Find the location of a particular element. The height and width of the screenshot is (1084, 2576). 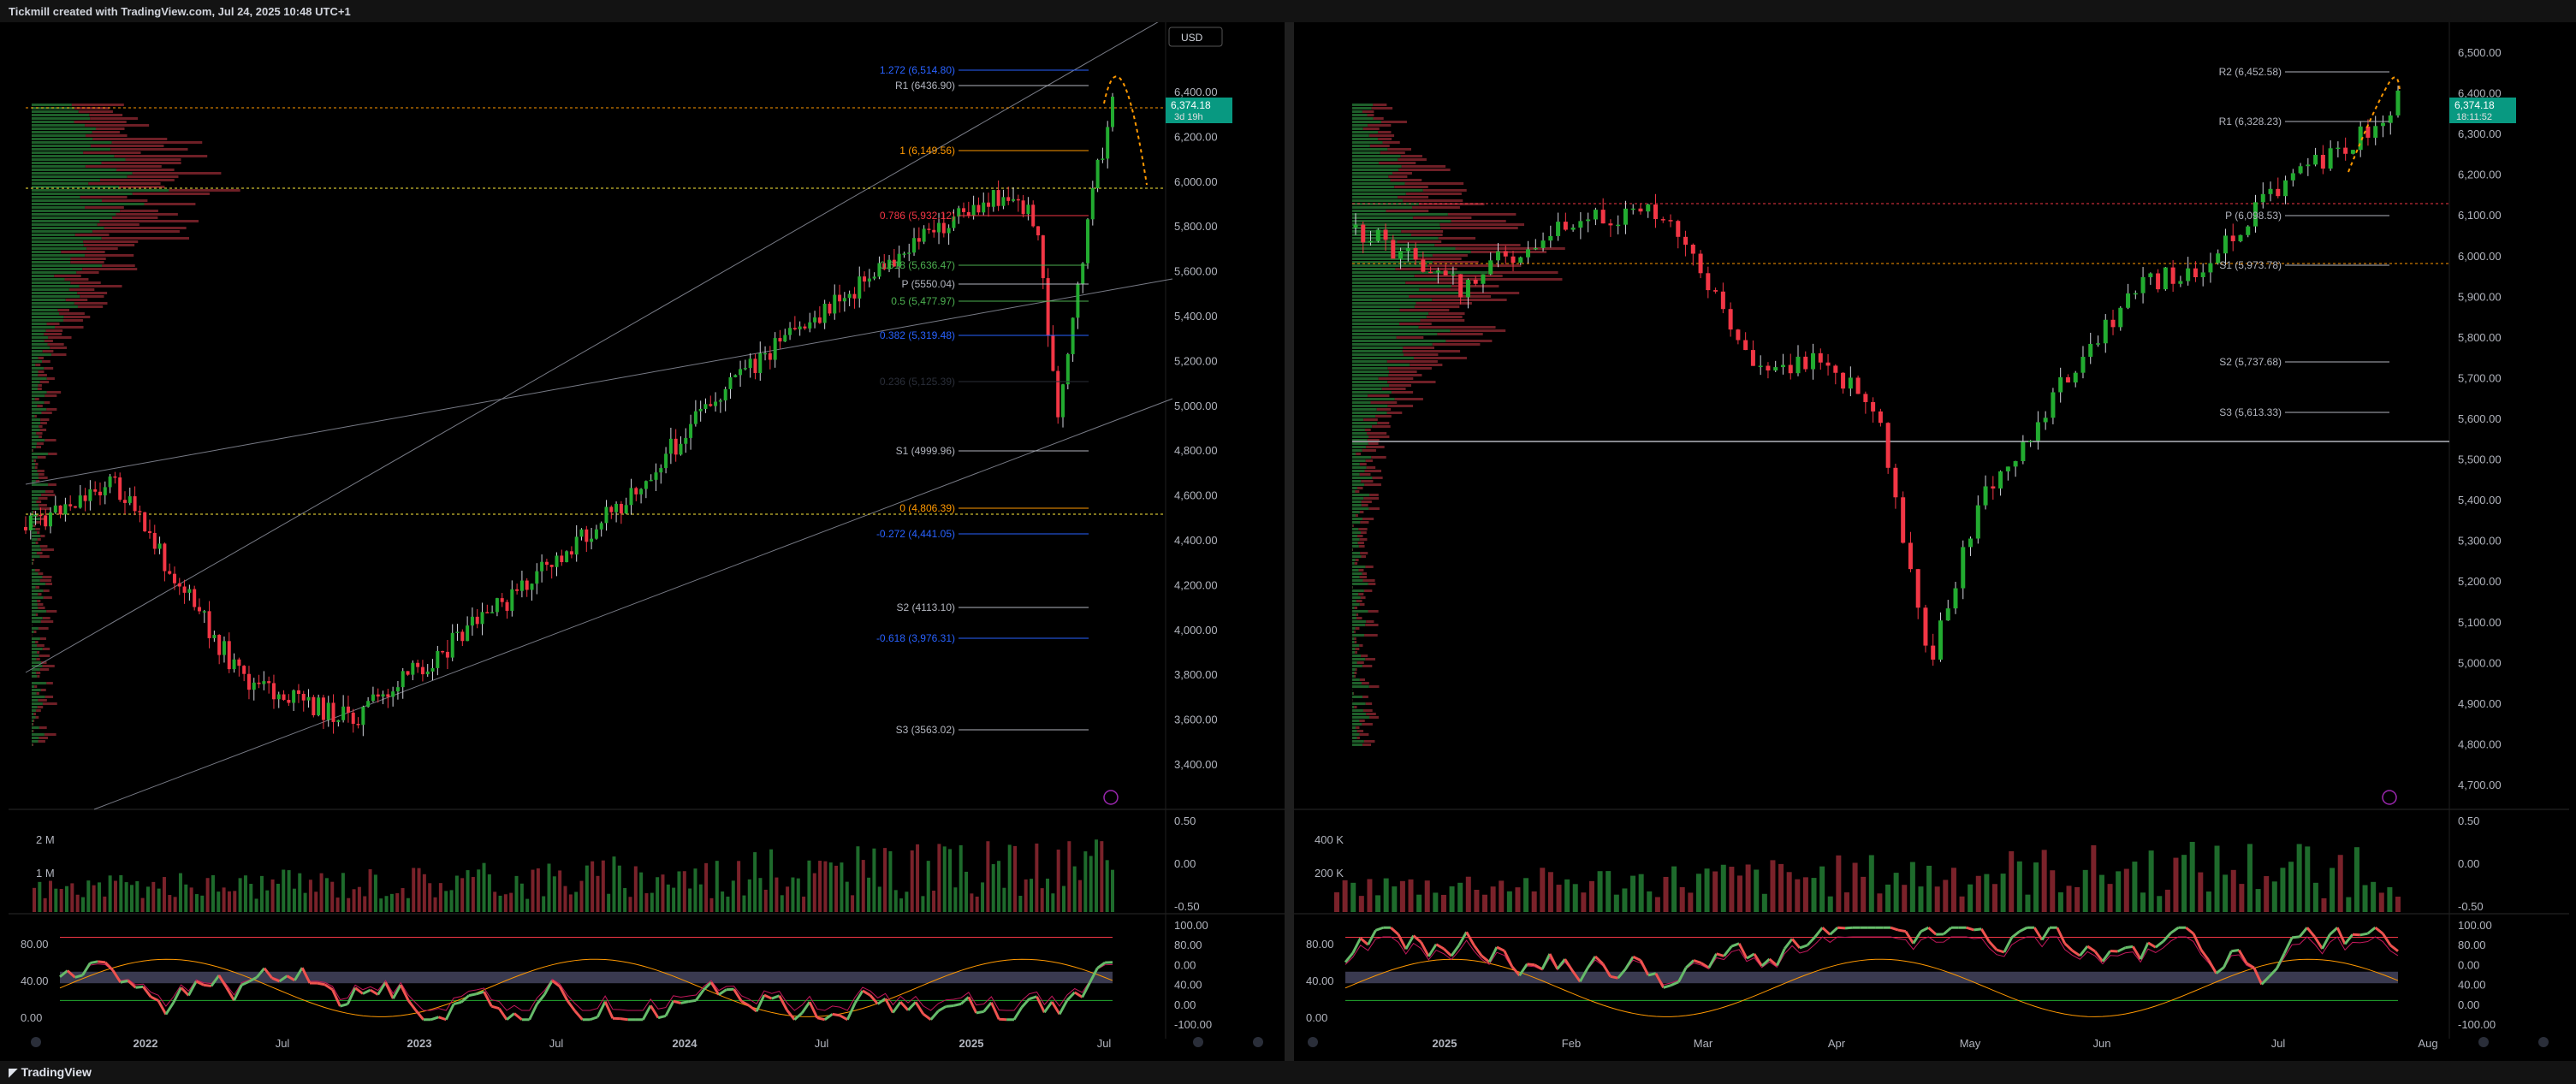

osc-right-axis-label: 40.00 is located at coordinates (1188, 985).